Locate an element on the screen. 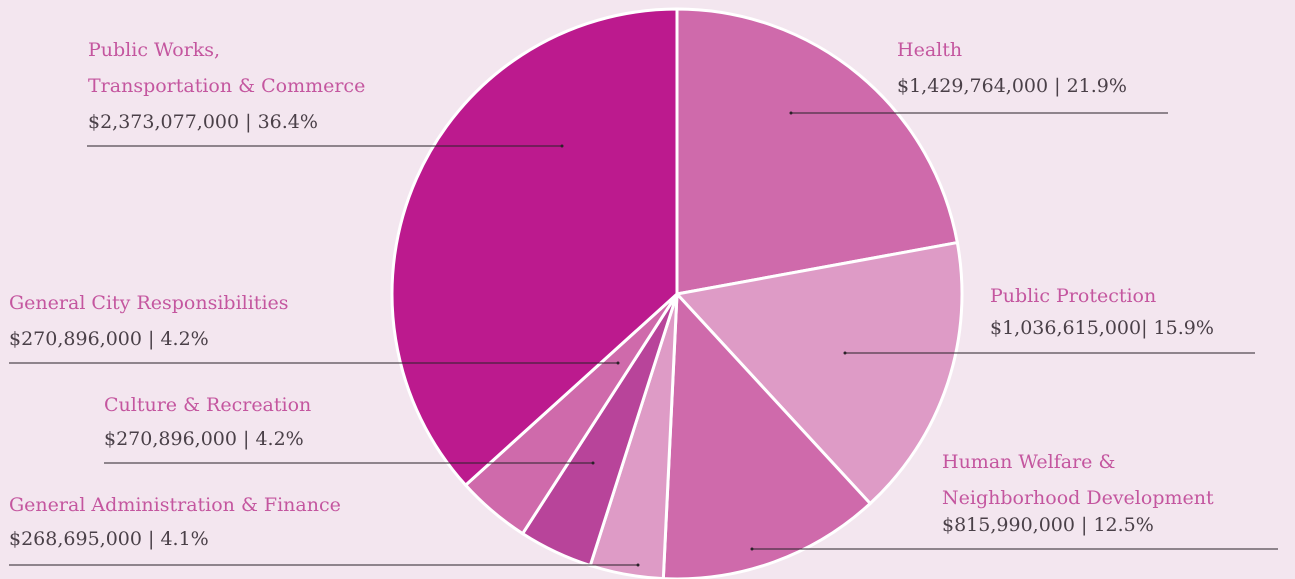 Image resolution: width=1295 pixels, height=579 pixels. value-label: $268,695,000 | 4.1% is located at coordinates (109, 539).